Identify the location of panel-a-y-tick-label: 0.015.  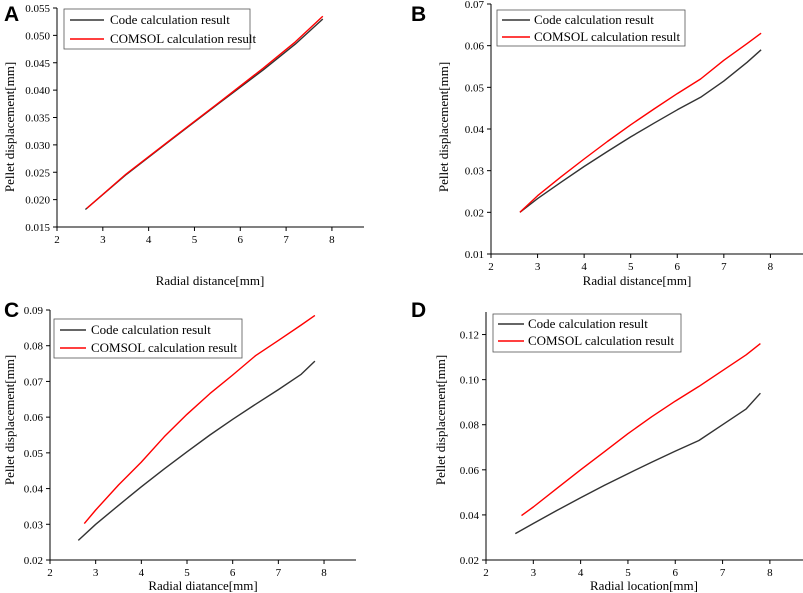
(37, 228).